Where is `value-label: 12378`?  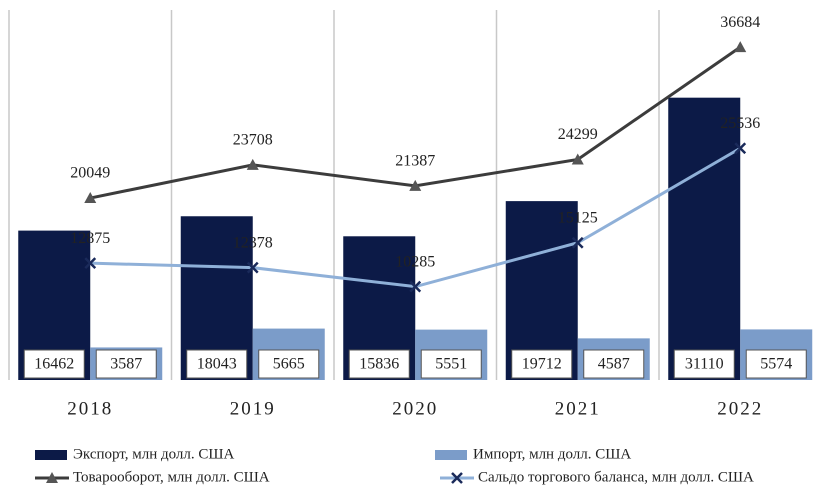 value-label: 12378 is located at coordinates (253, 242).